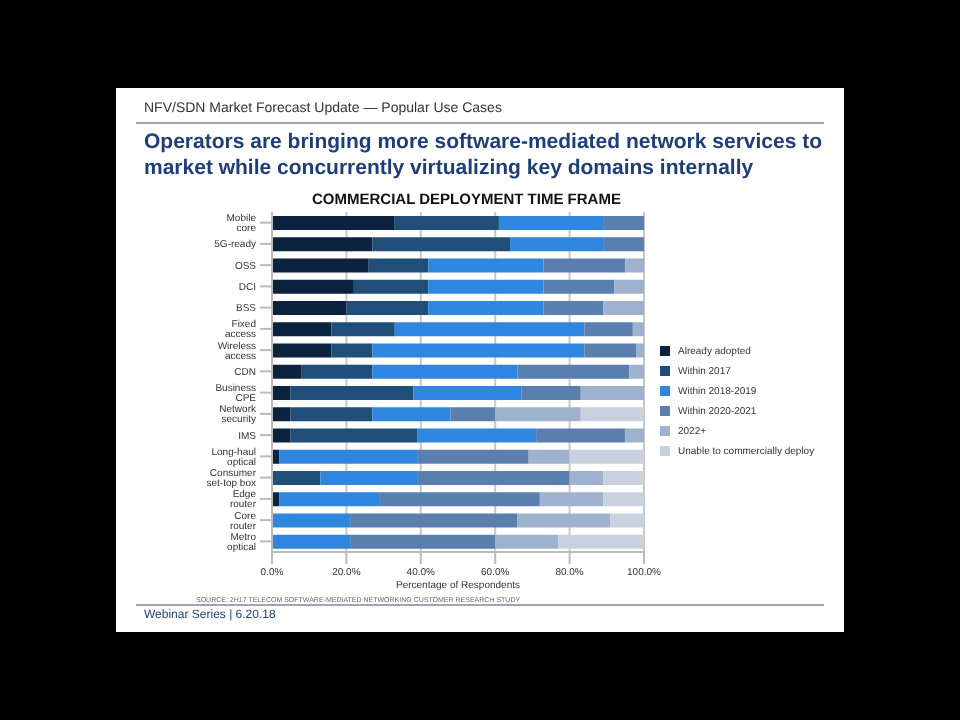 The image size is (960, 720). What do you see at coordinates (484, 156) in the screenshot?
I see `text: Operators are bringing more software-mediated network services to market while concurrently virtualizing key domains internally` at bounding box center [484, 156].